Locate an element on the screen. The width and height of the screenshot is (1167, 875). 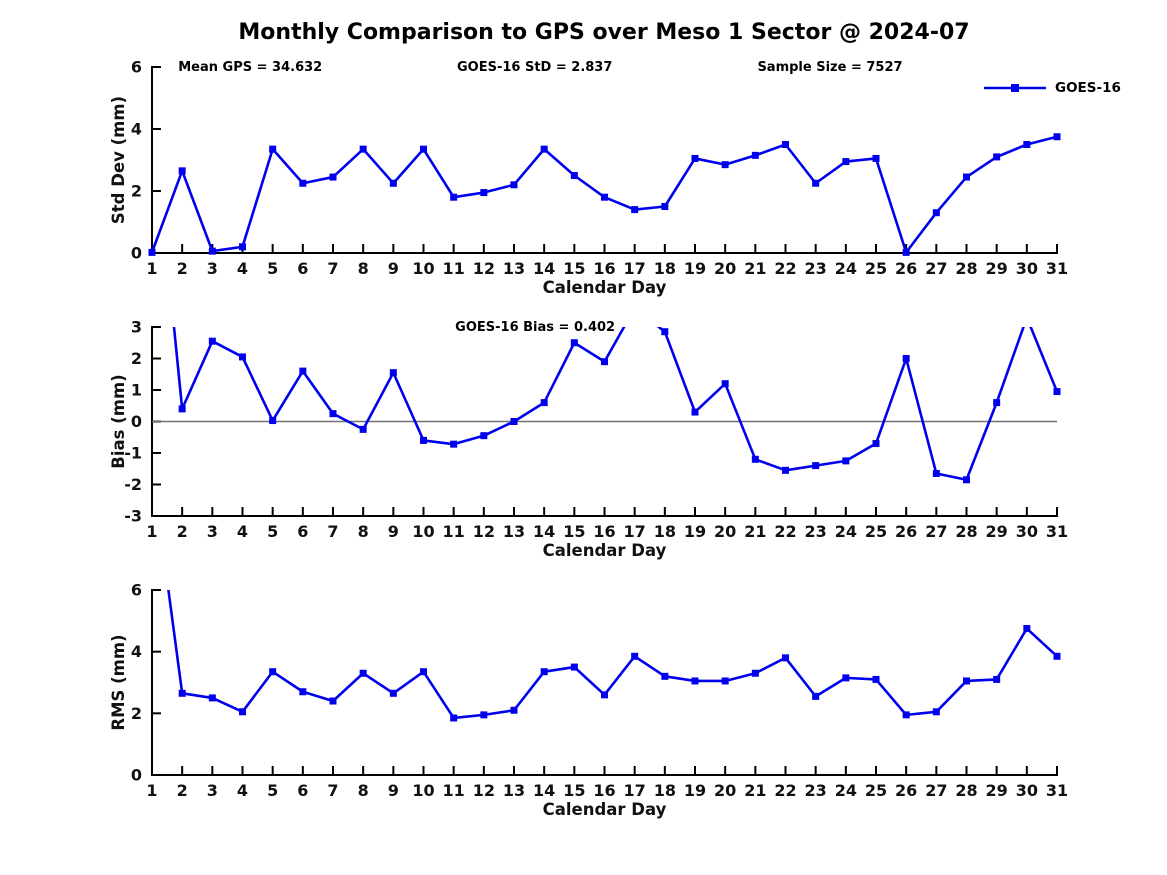
data-point-markers is located at coordinates (604, 194).